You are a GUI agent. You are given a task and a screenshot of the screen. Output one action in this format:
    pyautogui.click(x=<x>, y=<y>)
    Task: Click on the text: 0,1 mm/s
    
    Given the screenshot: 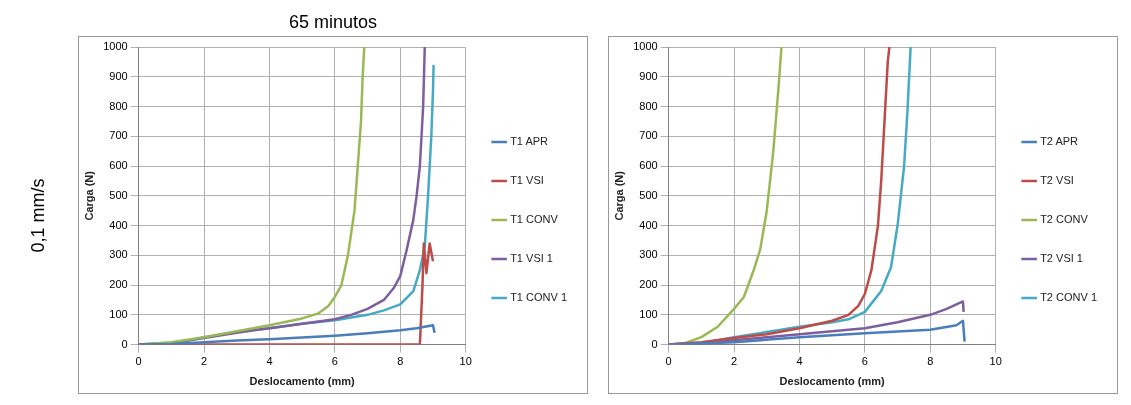 What is the action you would take?
    pyautogui.click(x=38, y=215)
    